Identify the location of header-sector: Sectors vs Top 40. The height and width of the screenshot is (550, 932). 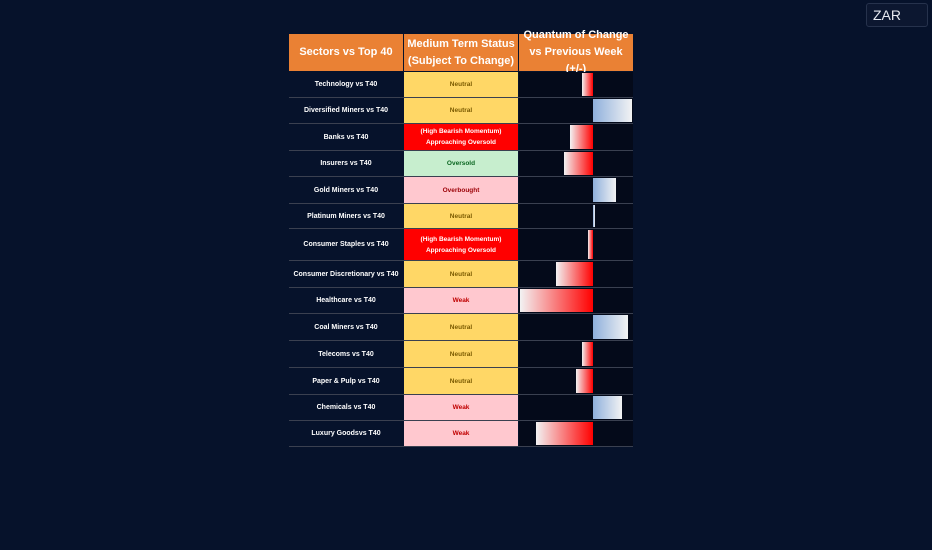
(346, 52).